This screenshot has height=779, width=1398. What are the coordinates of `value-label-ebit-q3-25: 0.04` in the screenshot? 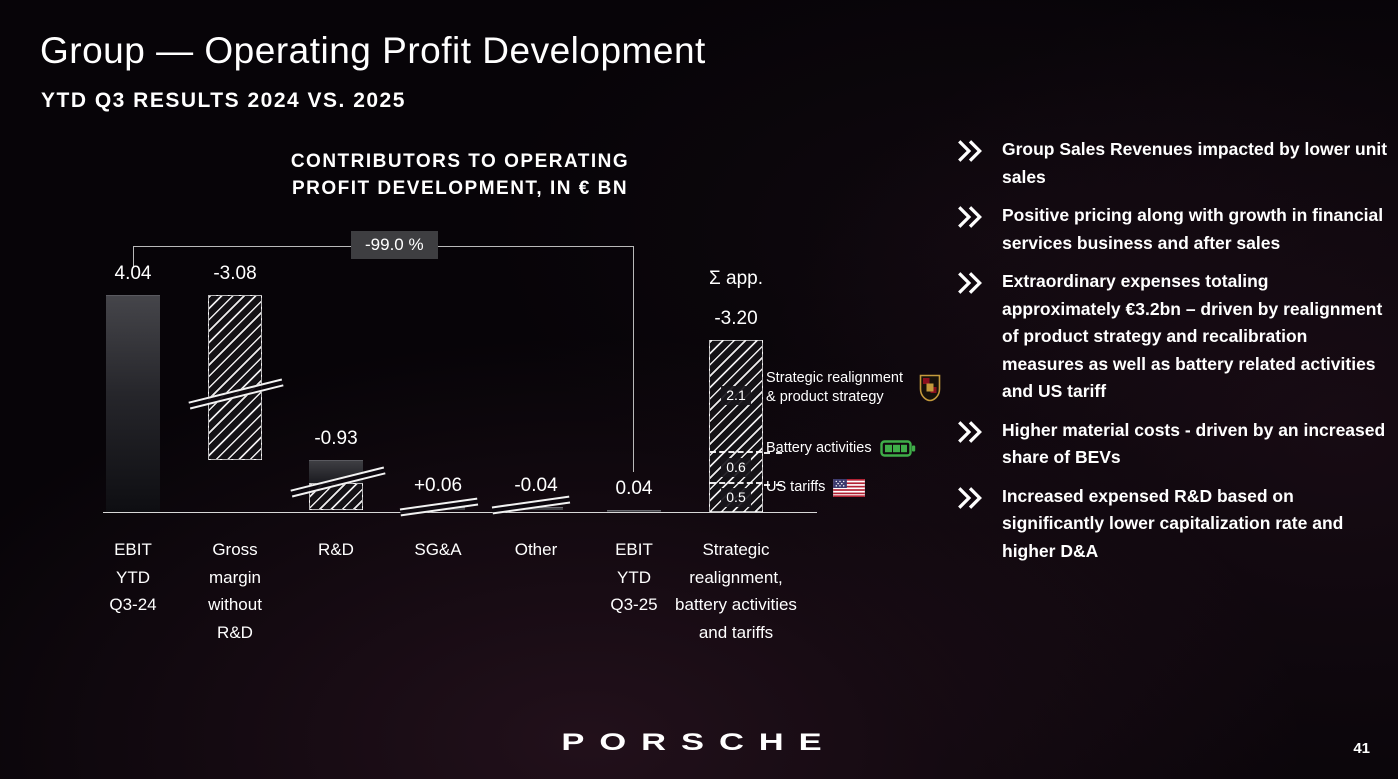 It's located at (634, 488).